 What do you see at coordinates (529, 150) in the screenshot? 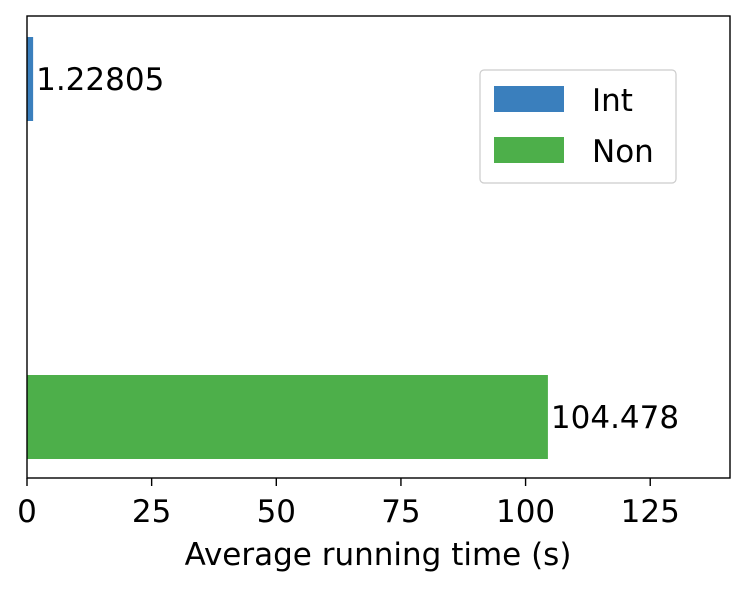
I see `legend-swatch-non` at bounding box center [529, 150].